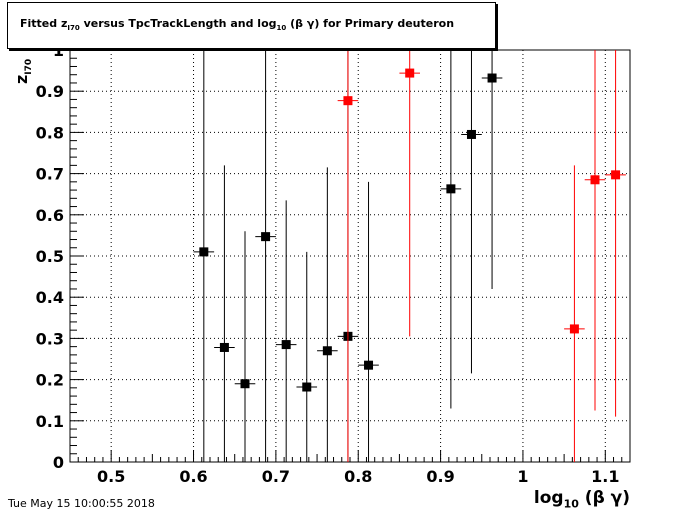 This screenshot has height=514, width=700. What do you see at coordinates (111, 476) in the screenshot?
I see `x-tick-label: 0.5` at bounding box center [111, 476].